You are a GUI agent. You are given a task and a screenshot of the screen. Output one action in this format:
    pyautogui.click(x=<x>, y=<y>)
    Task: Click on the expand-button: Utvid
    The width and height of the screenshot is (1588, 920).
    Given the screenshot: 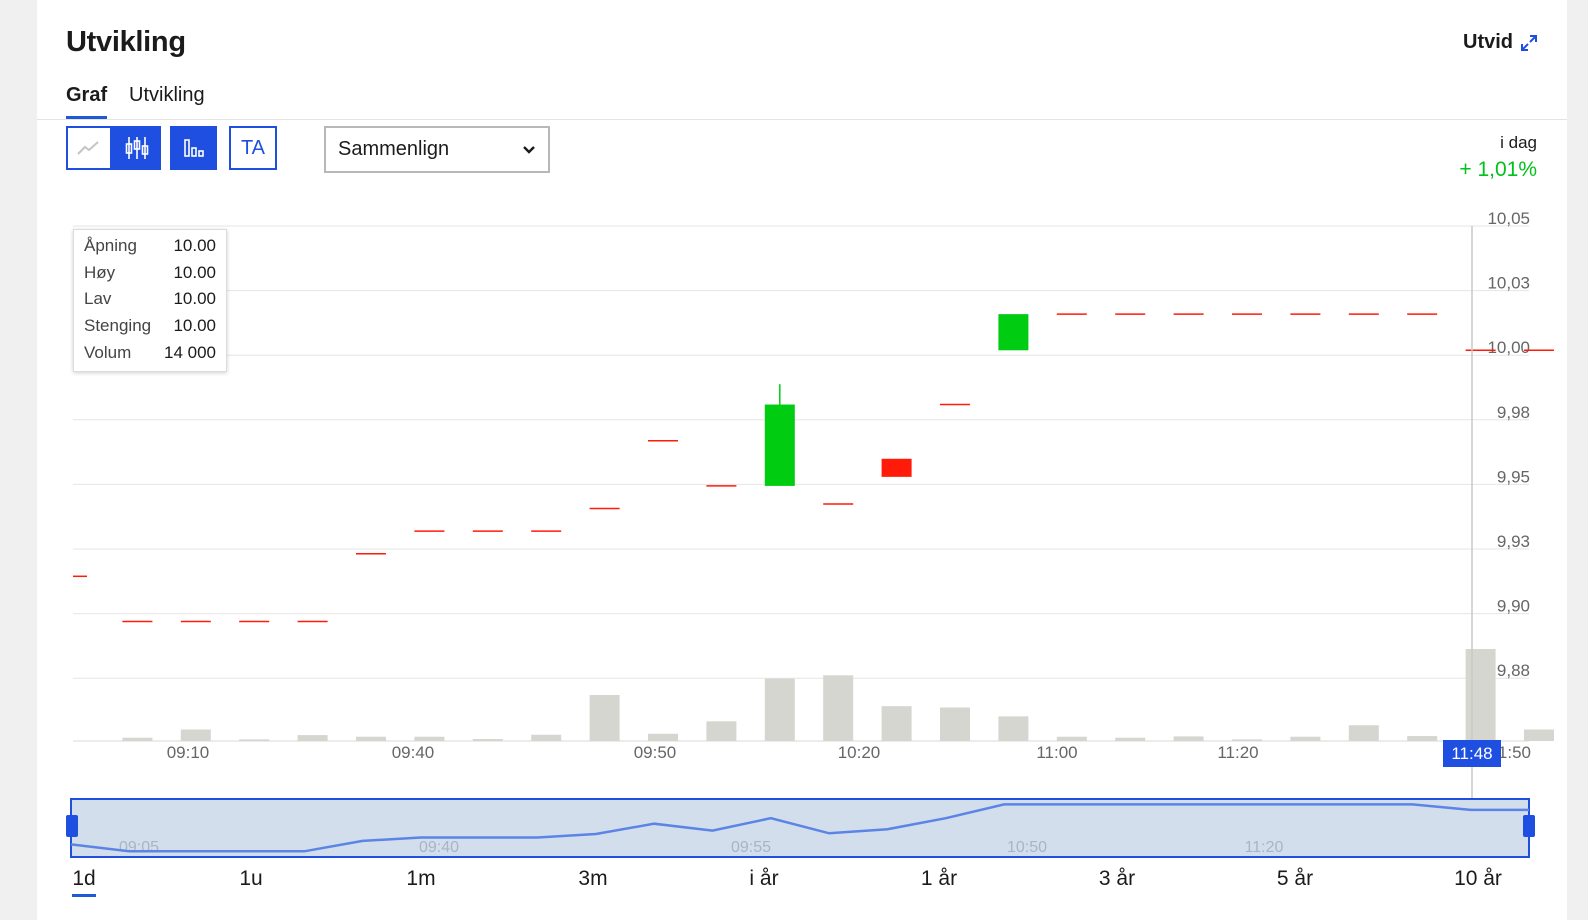 What is the action you would take?
    pyautogui.click(x=1501, y=42)
    